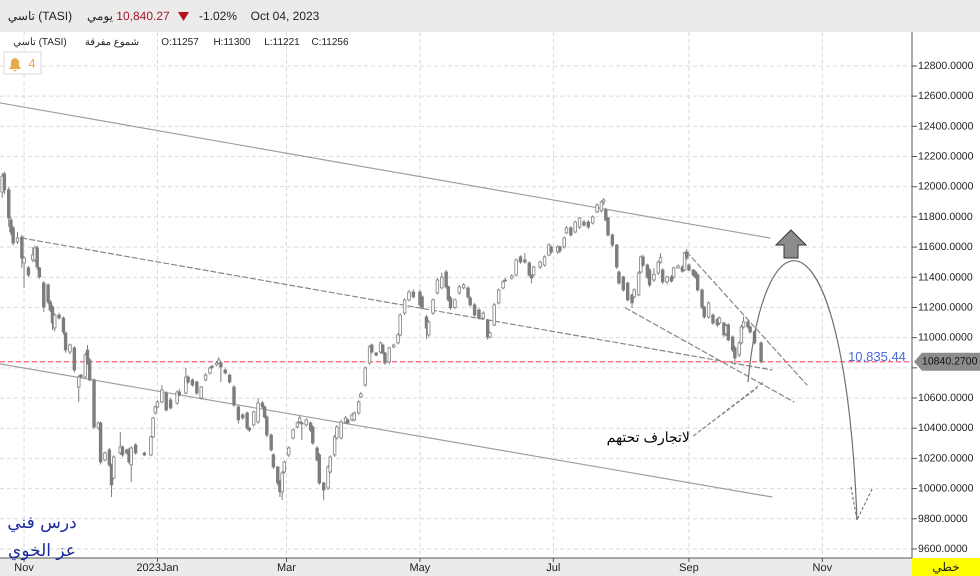 The image size is (980, 576). What do you see at coordinates (943, 548) in the screenshot?
I see `y-tick-label: 9600.0000` at bounding box center [943, 548].